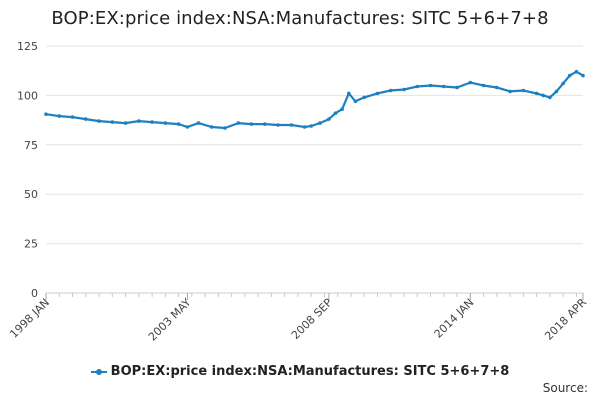  What do you see at coordinates (31, 194) in the screenshot?
I see `y-tick-label: 50` at bounding box center [31, 194].